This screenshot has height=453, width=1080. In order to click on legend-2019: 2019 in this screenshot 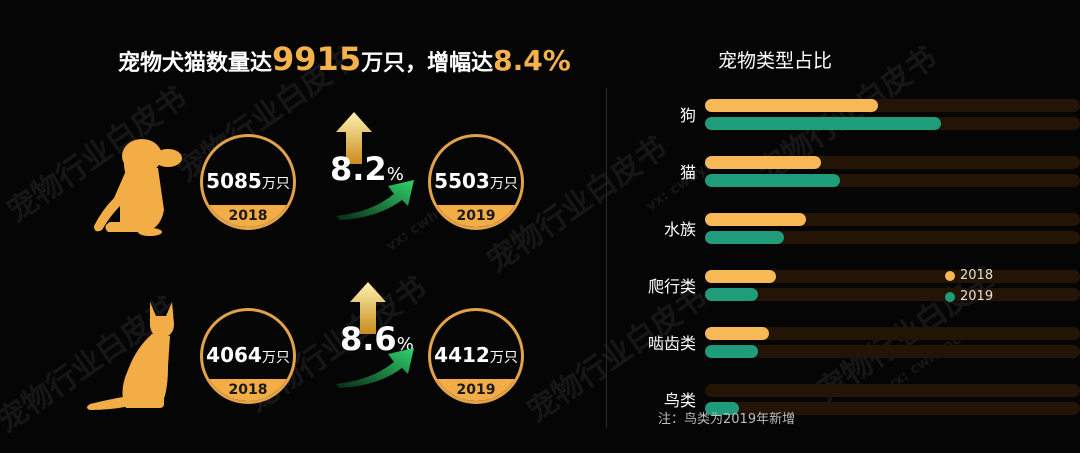, I will do `click(969, 296)`.